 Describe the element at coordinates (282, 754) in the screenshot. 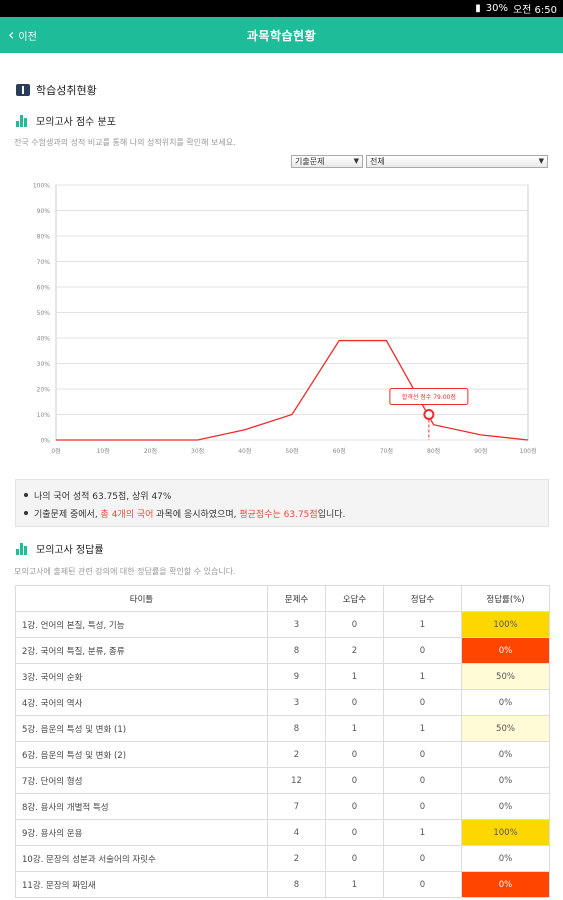

I see `table-row: 6강. 음운의 특성 및 변화 (2) 2 0 0 0%` at that location.